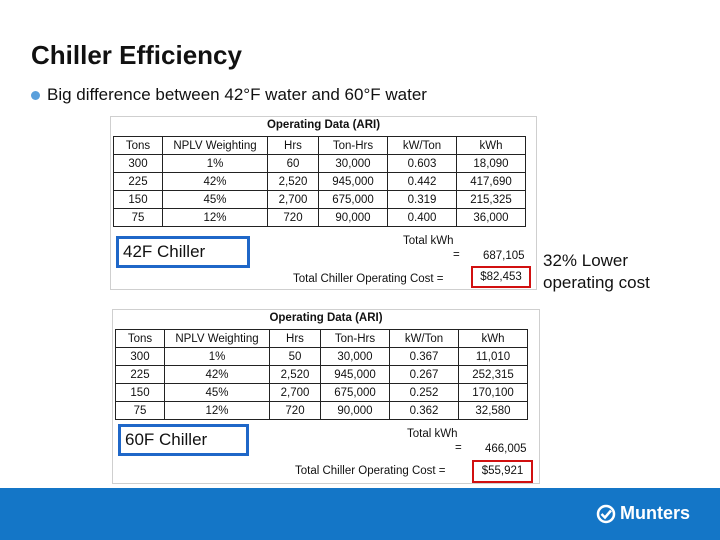 The width and height of the screenshot is (720, 540). What do you see at coordinates (136, 55) in the screenshot?
I see `slide-title: Chiller Efficiency` at bounding box center [136, 55].